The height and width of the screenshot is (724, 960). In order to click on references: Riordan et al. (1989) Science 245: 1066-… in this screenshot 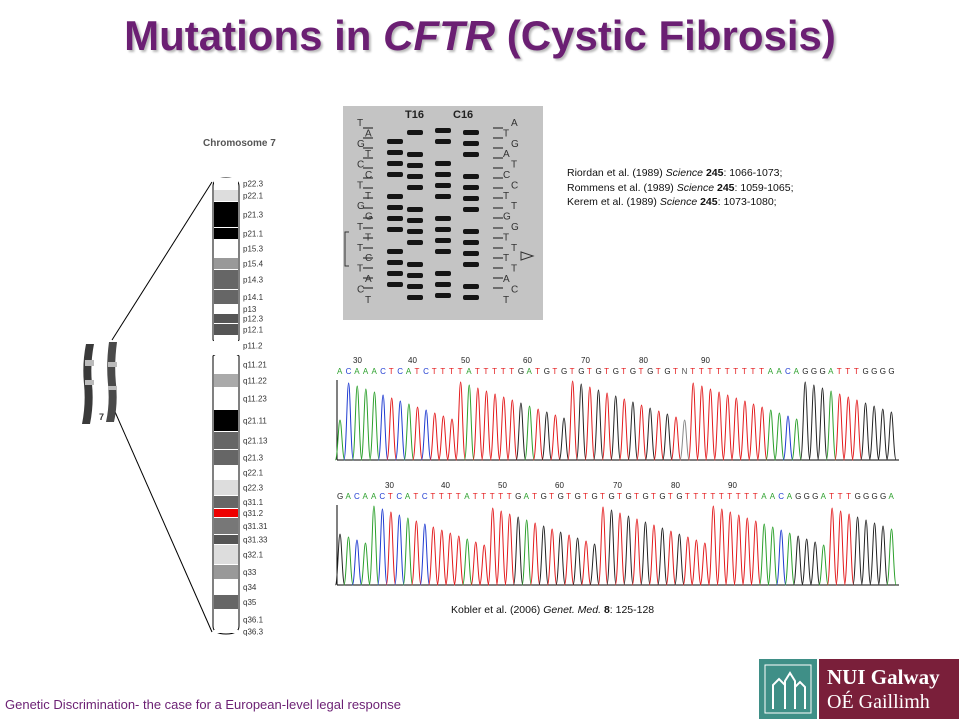, I will do `click(680, 188)`.